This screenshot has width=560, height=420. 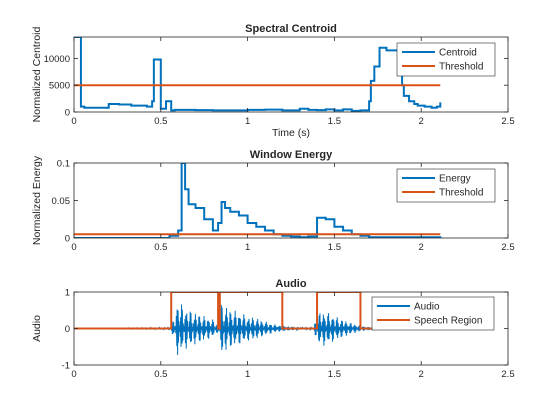 What do you see at coordinates (427, 307) in the screenshot?
I see `legend-entry: Audio` at bounding box center [427, 307].